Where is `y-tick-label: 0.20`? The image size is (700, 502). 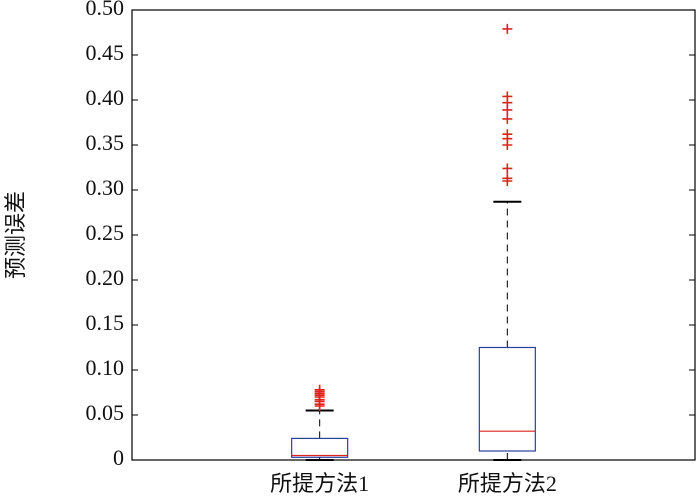
y-tick-label: 0.20 is located at coordinates (105, 277).